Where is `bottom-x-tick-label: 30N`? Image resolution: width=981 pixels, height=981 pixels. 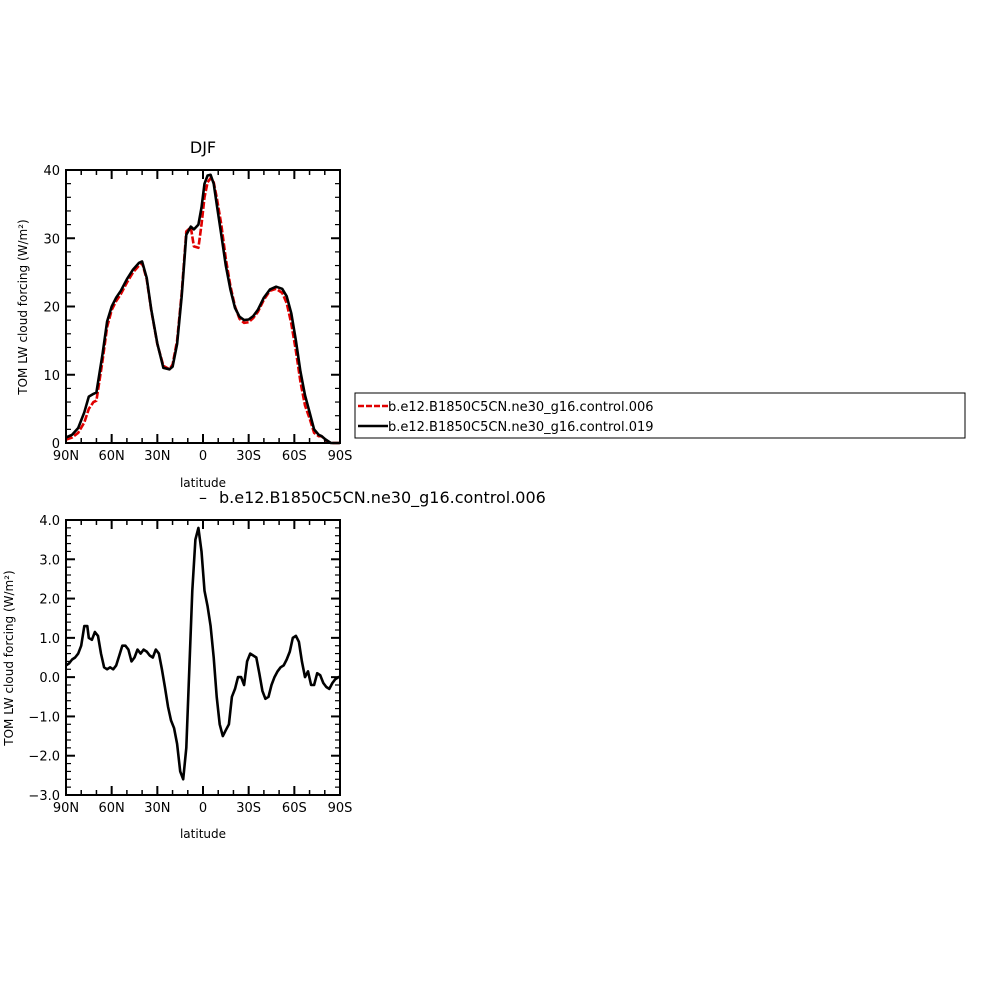 bottom-x-tick-label: 30N is located at coordinates (157, 808).